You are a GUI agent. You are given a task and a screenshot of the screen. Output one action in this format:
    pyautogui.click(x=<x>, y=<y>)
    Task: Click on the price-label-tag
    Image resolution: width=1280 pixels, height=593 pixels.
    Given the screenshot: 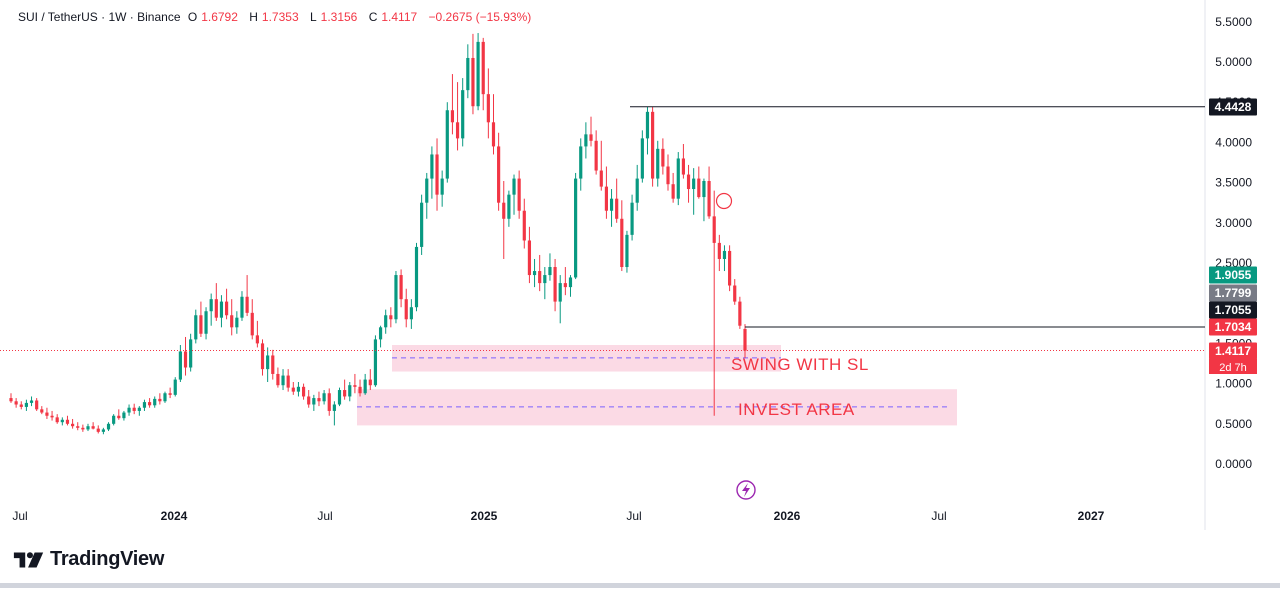 What is the action you would take?
    pyautogui.click(x=1233, y=107)
    